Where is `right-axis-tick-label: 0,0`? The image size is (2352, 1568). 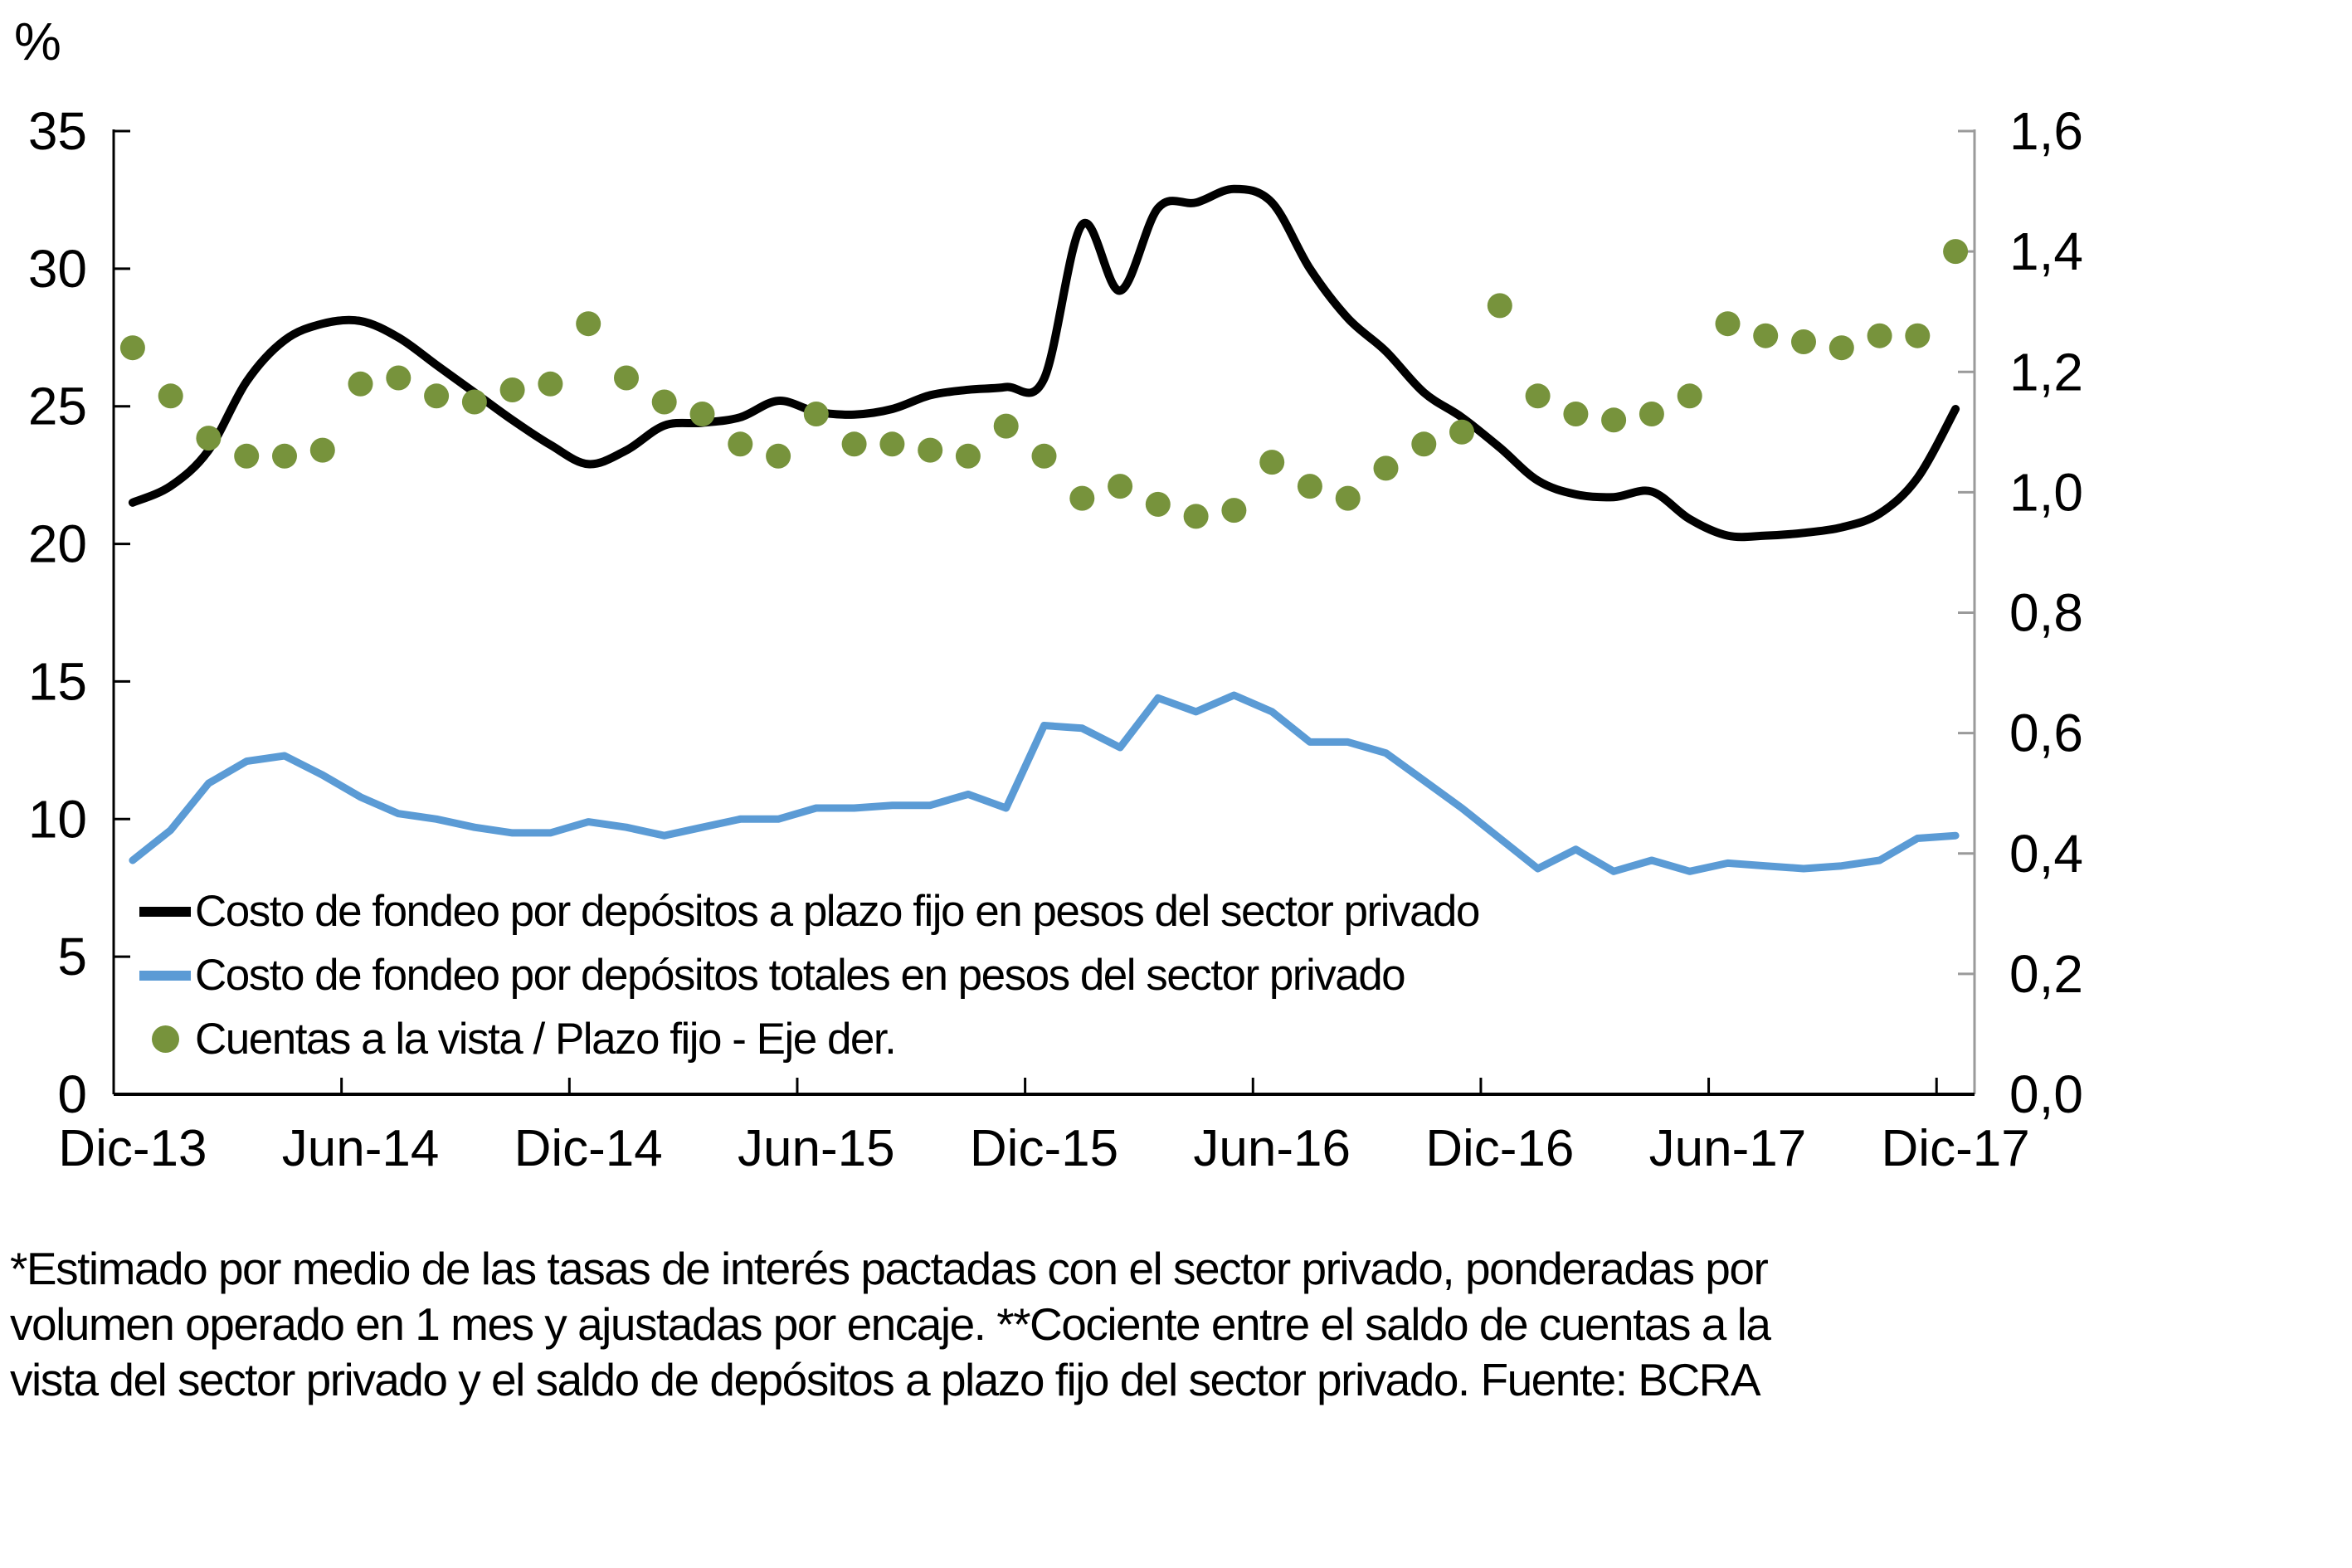 right-axis-tick-label: 0,0 is located at coordinates (2046, 1094).